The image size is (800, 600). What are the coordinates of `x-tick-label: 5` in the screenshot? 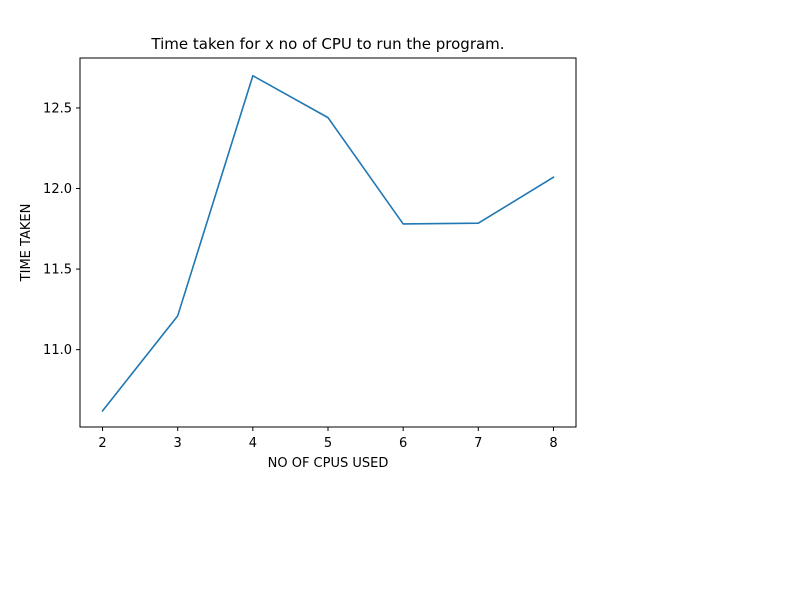 It's located at (328, 443).